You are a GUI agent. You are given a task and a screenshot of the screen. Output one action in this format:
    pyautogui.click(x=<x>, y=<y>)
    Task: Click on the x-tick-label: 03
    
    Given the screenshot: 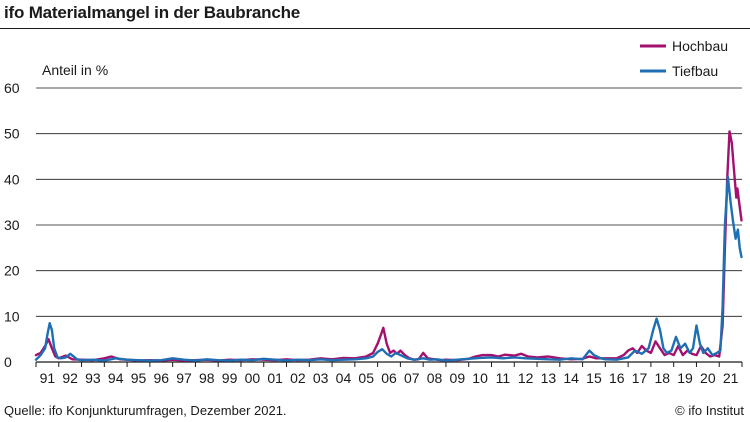 What is the action you would take?
    pyautogui.click(x=321, y=378)
    